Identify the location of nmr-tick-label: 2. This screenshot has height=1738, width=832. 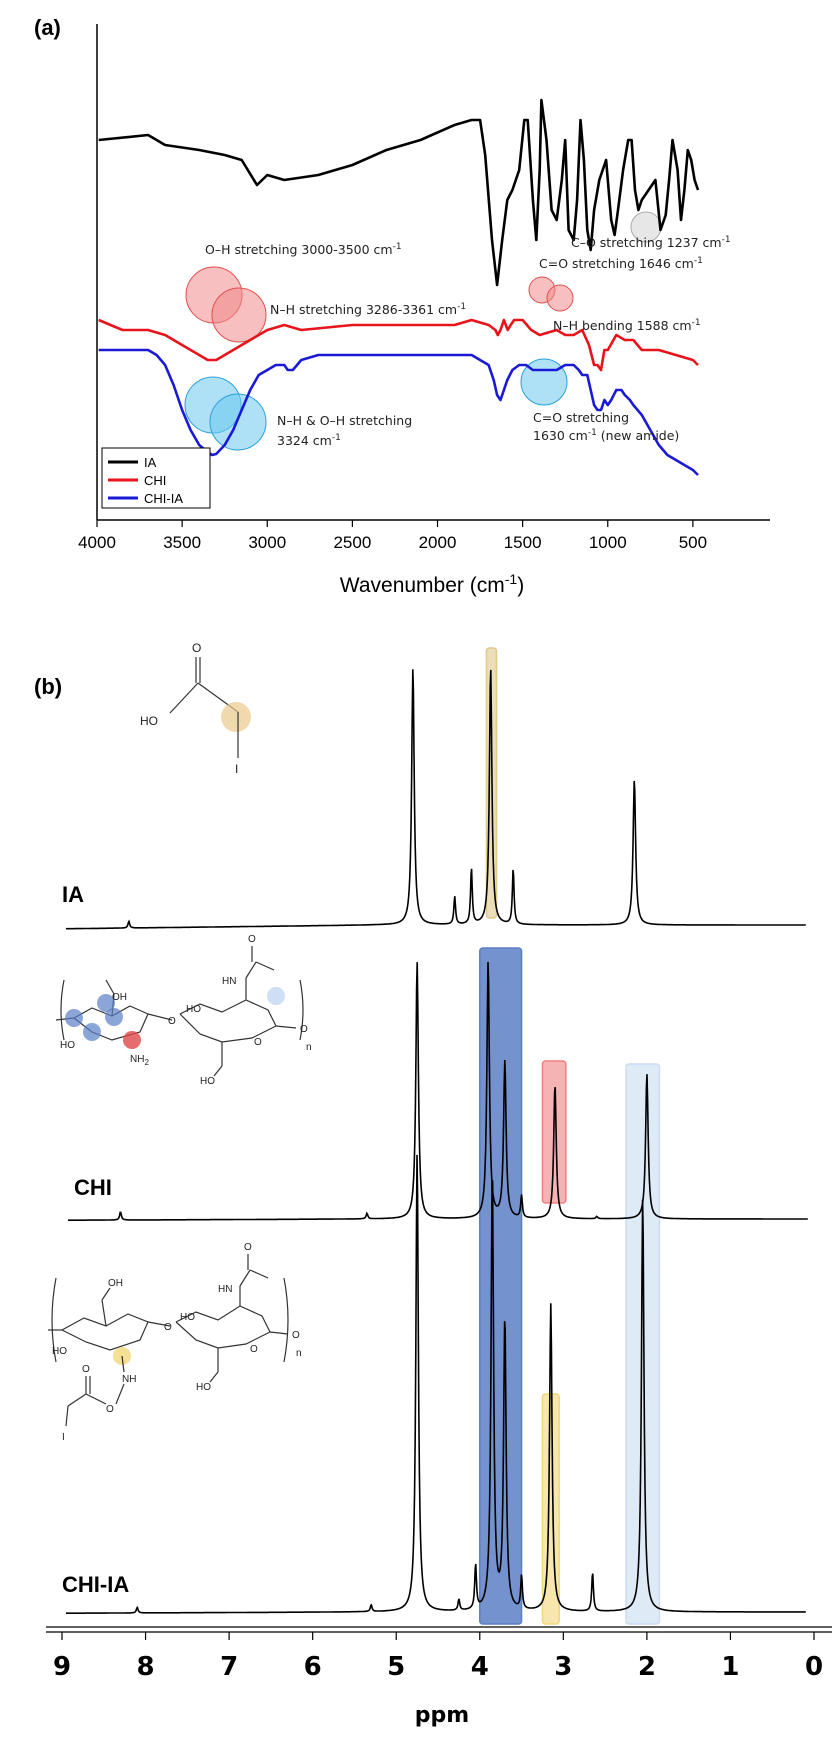
(647, 1667).